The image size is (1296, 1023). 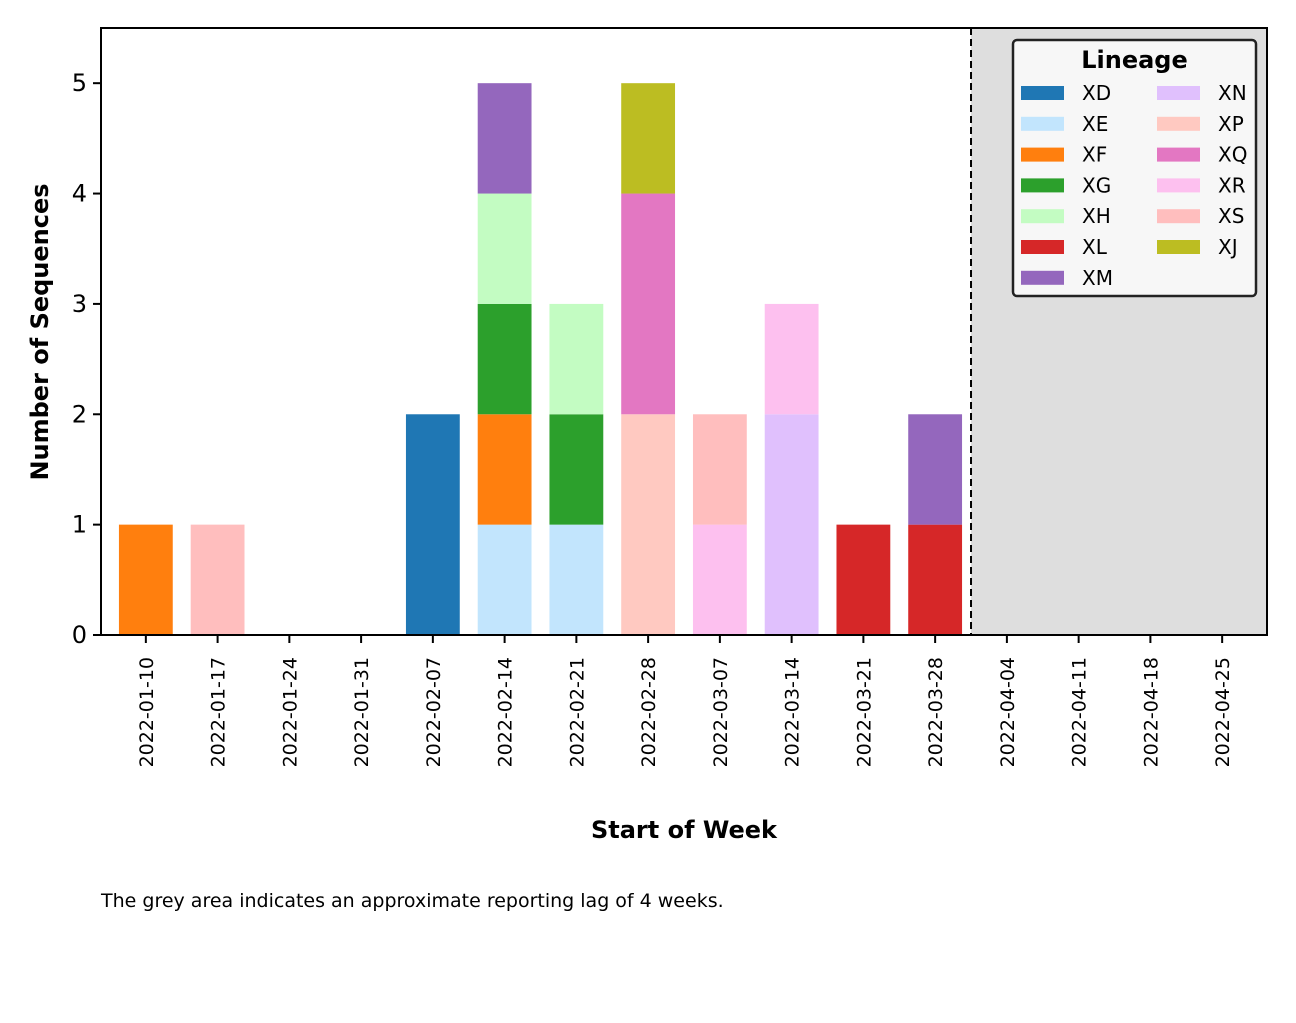 What do you see at coordinates (1228, 247) in the screenshot?
I see `legend-label-xj: XJ` at bounding box center [1228, 247].